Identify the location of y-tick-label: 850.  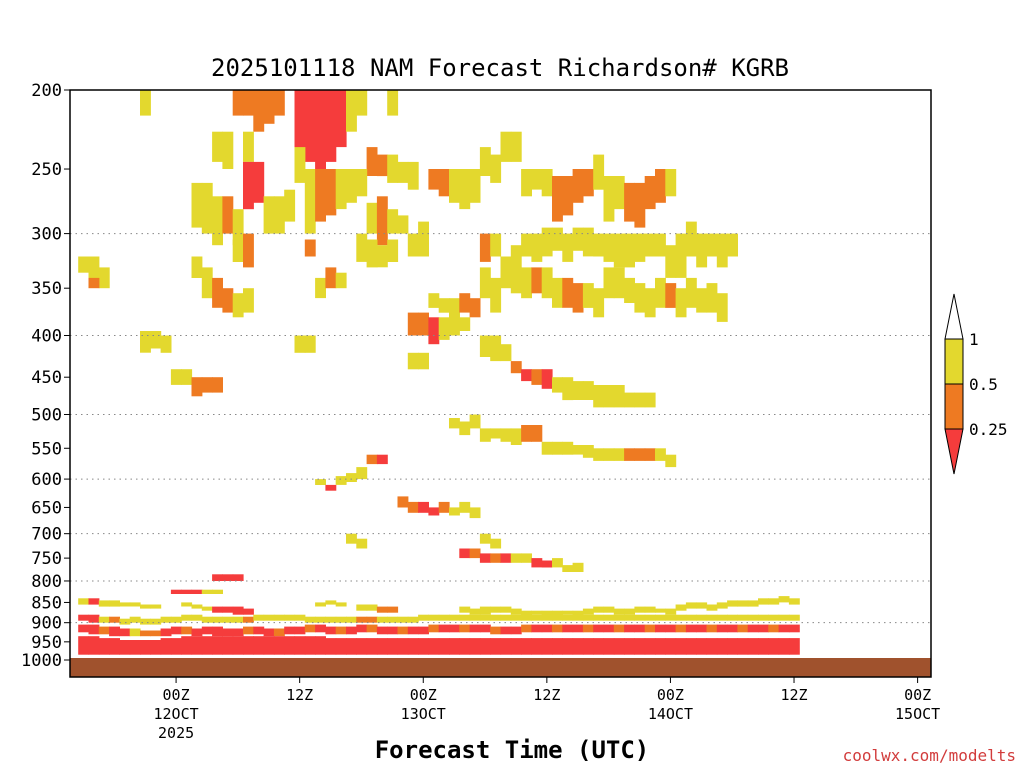
(46, 603).